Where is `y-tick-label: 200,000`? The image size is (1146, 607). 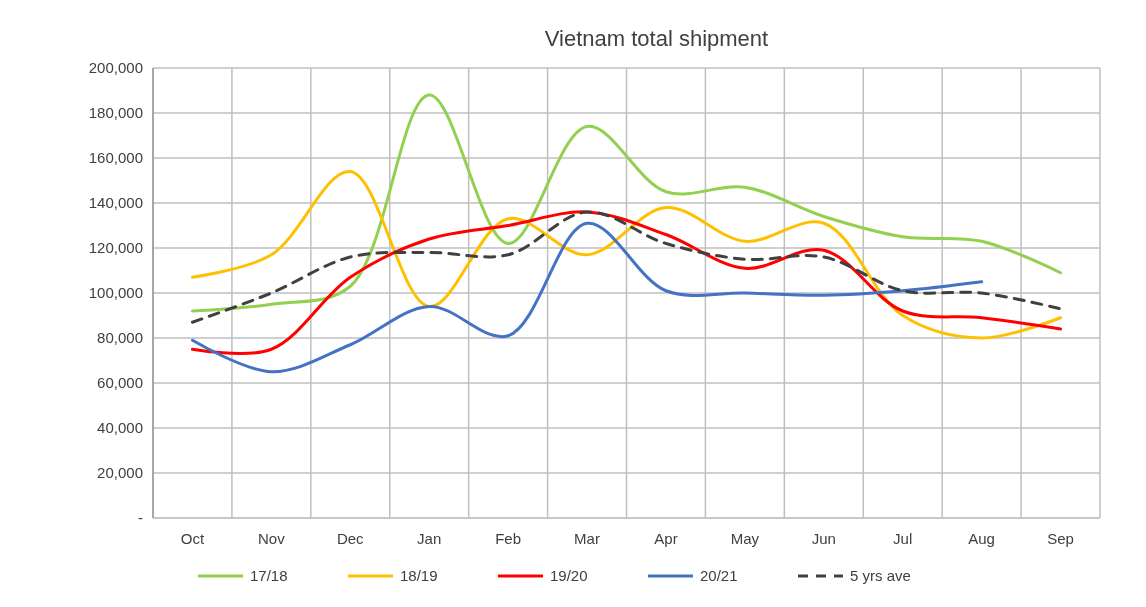 y-tick-label: 200,000 is located at coordinates (115, 68).